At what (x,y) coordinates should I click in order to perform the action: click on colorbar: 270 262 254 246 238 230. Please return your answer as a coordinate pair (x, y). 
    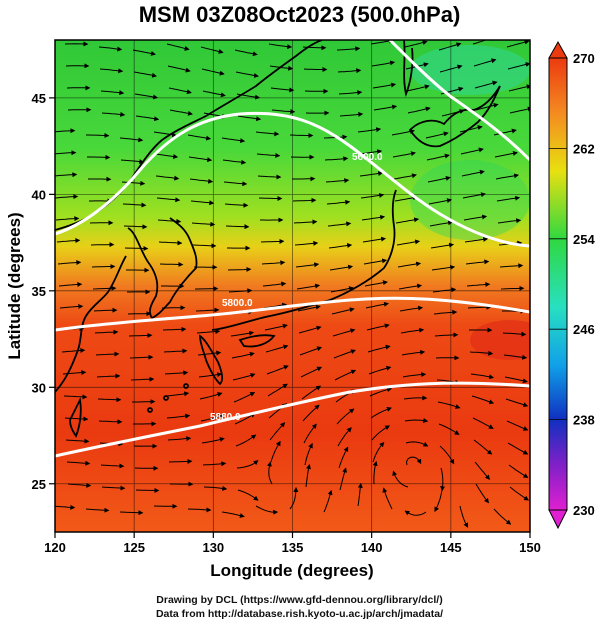
    Looking at the image, I should click on (571, 285).